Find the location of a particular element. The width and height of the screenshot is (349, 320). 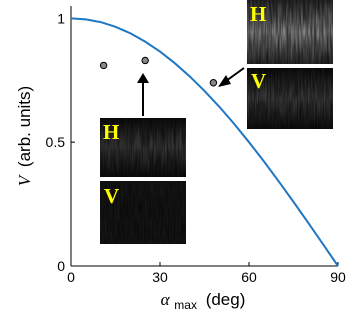

inset-low-v-label: V is located at coordinates (111, 196).